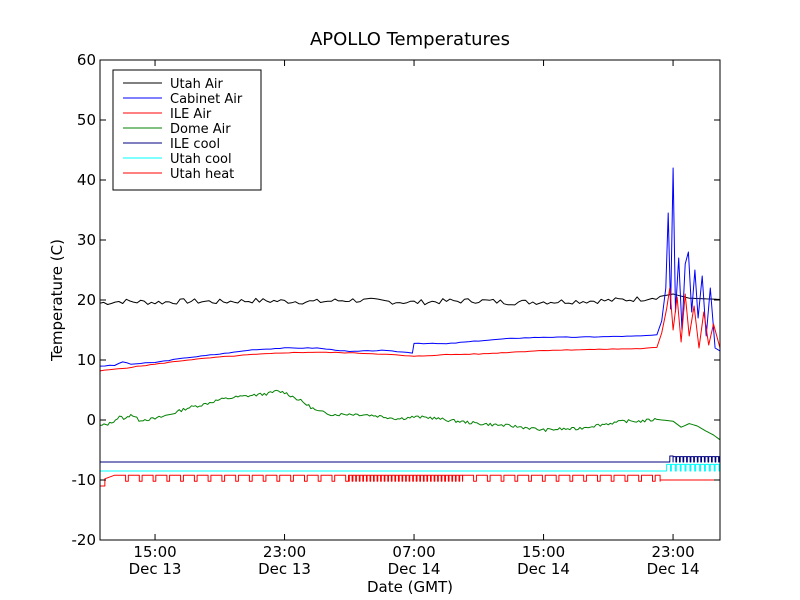 The width and height of the screenshot is (800, 600). What do you see at coordinates (195, 144) in the screenshot?
I see `legend-label: ILE cool` at bounding box center [195, 144].